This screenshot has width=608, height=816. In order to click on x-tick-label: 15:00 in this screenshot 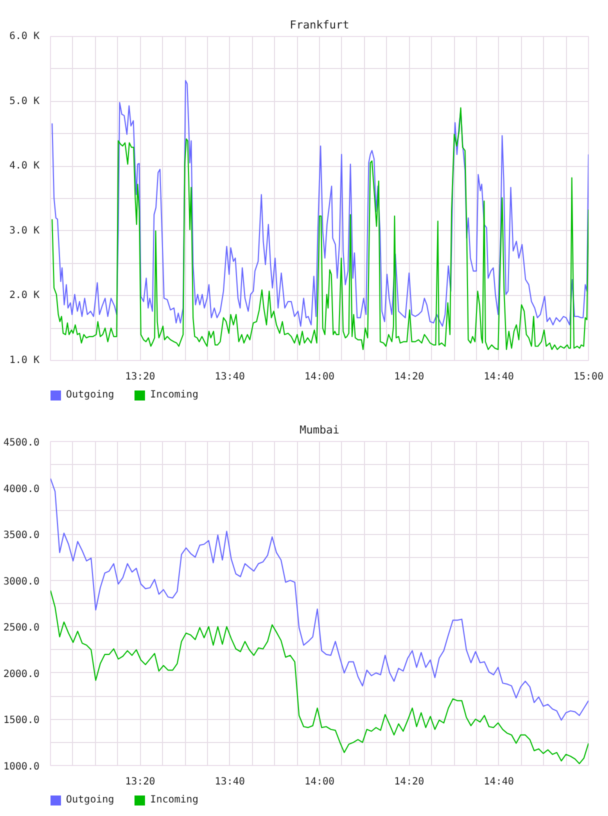, I will do `click(588, 377)`.